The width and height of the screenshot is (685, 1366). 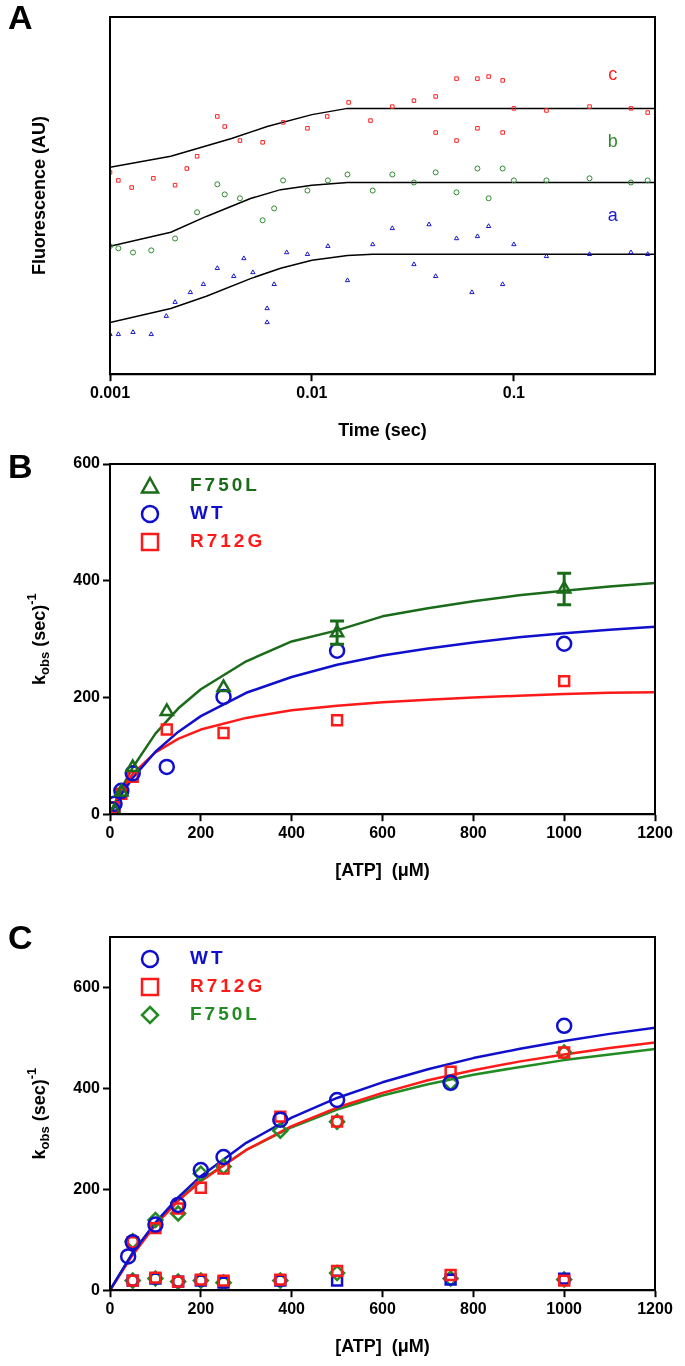 What do you see at coordinates (38, 196) in the screenshot?
I see `y-axis-title: Fluorescence (AU)` at bounding box center [38, 196].